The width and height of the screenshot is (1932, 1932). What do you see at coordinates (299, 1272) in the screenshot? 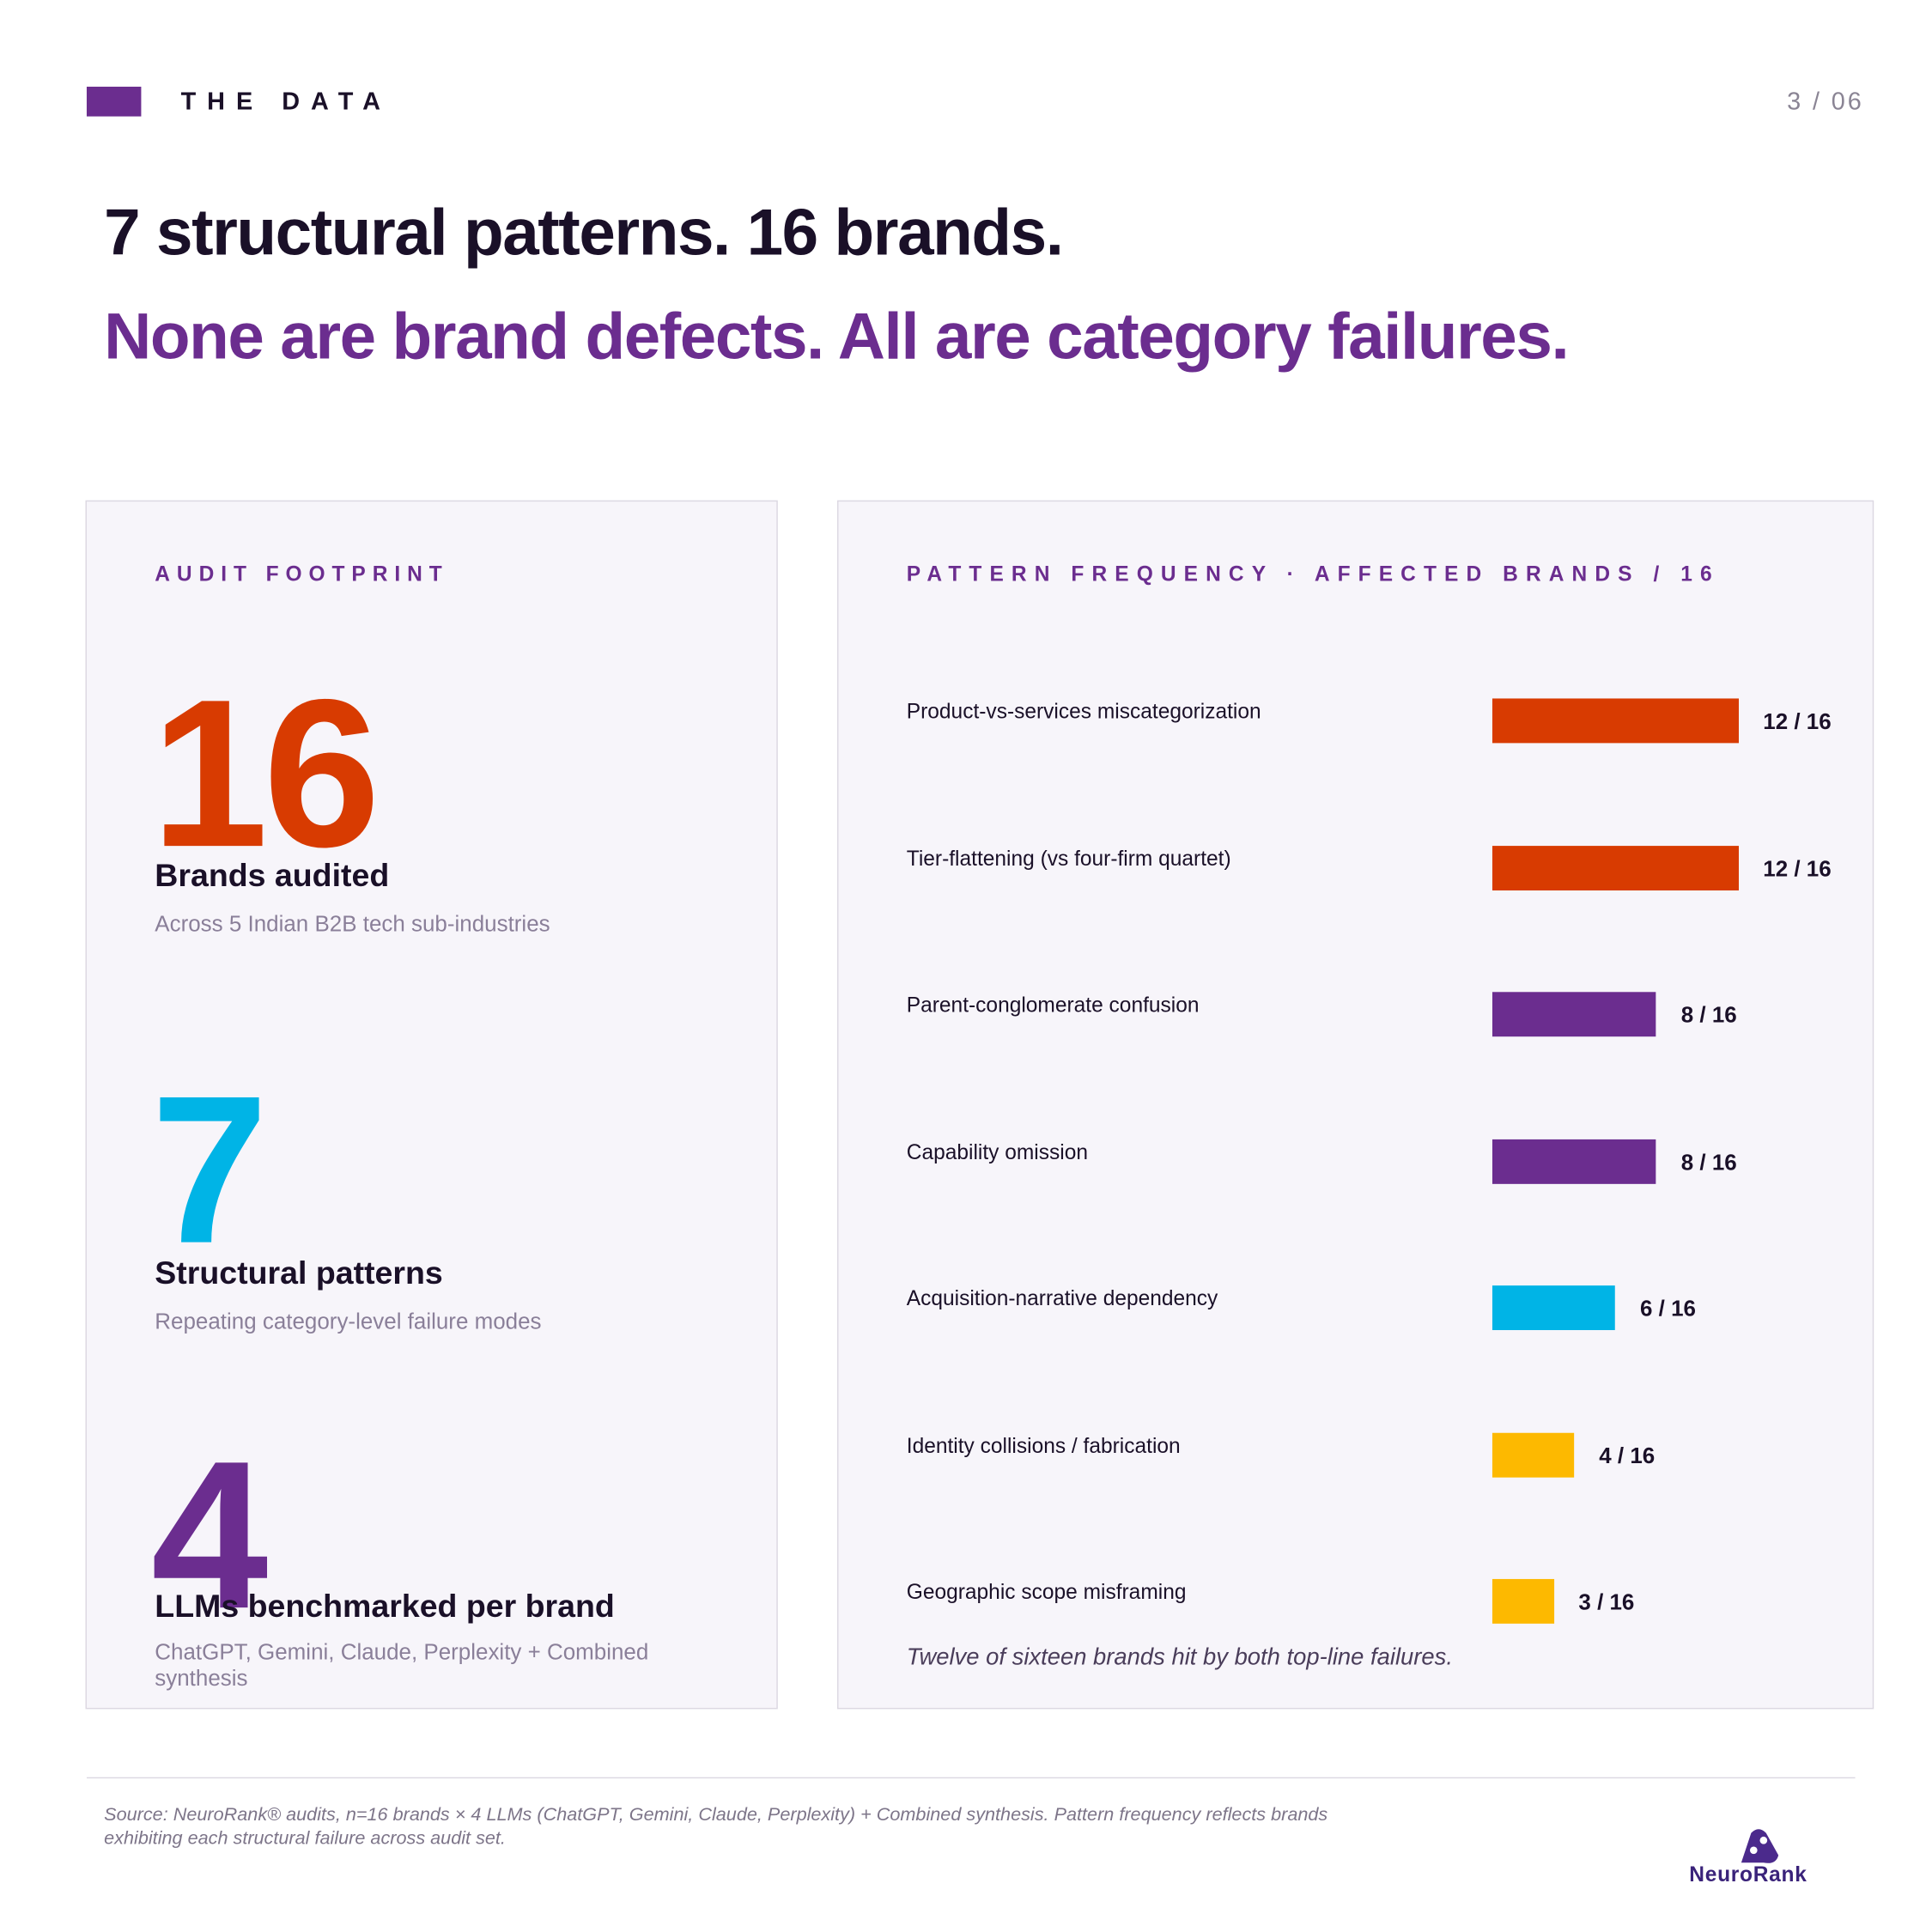
I see `stat-label: Structural patterns` at bounding box center [299, 1272].